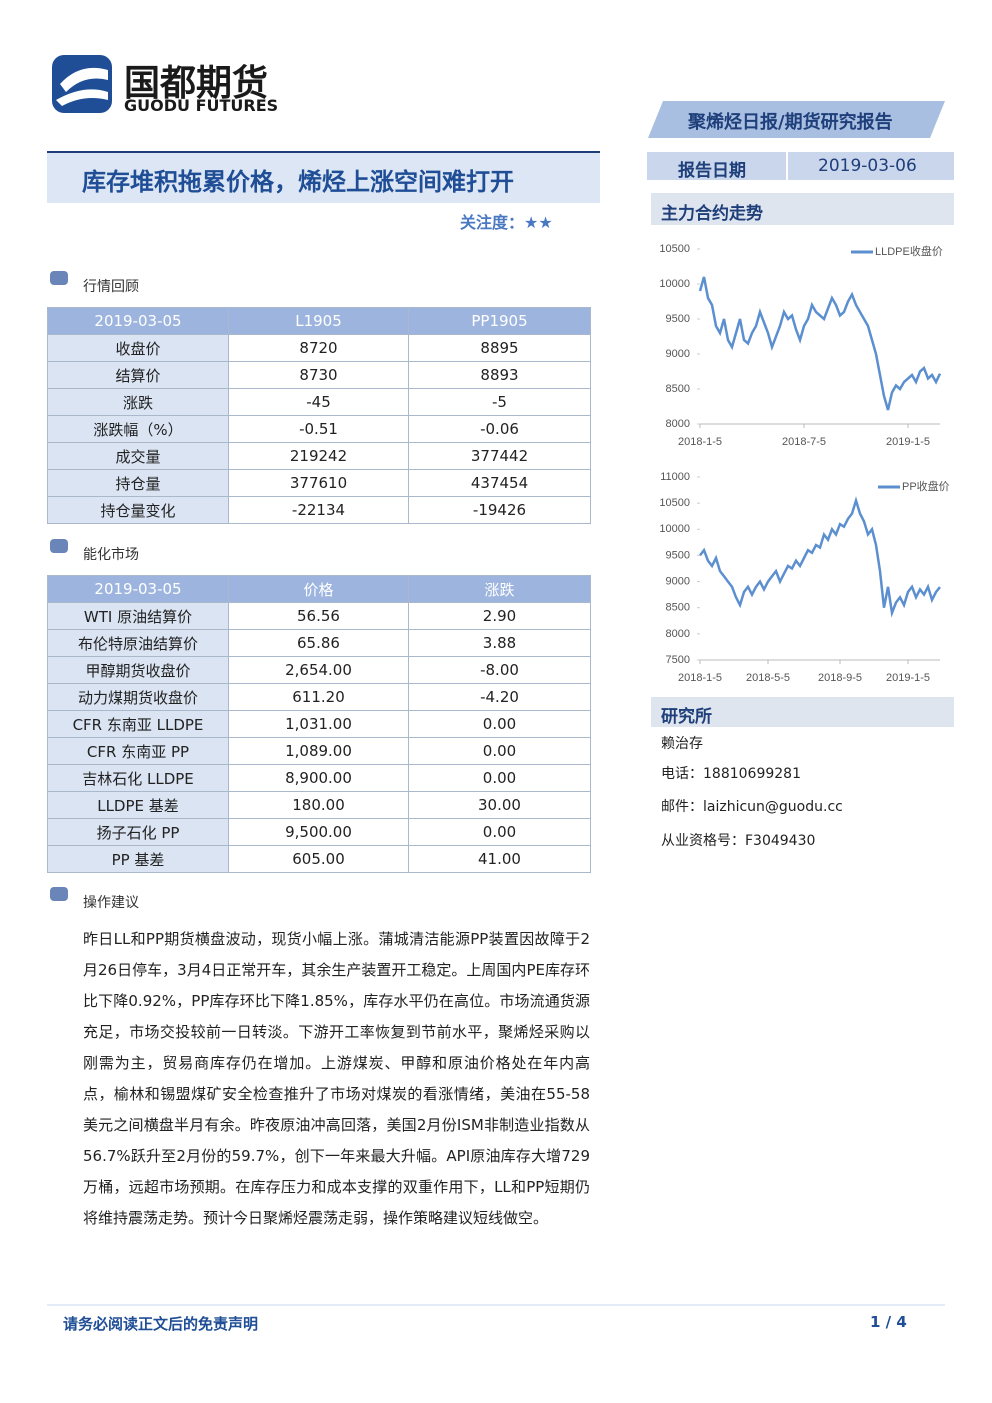 This screenshot has height=1403, width=992. I want to click on charts-header-bg, so click(802, 209).